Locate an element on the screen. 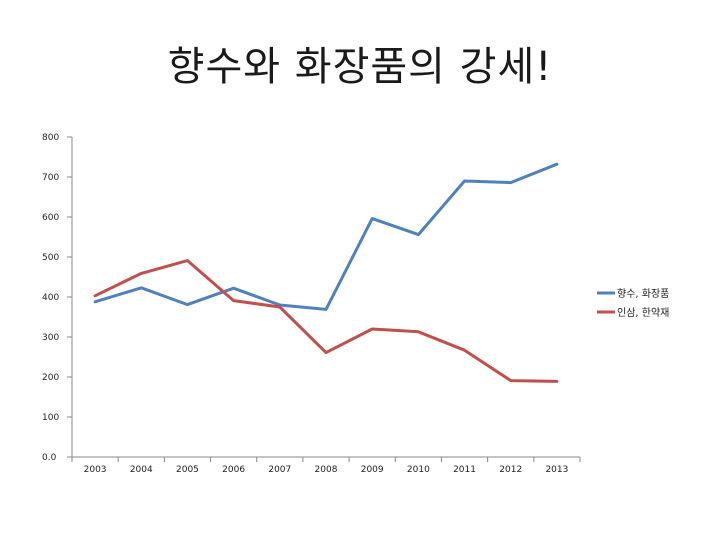  y-tick-label: 300 is located at coordinates (50, 338).